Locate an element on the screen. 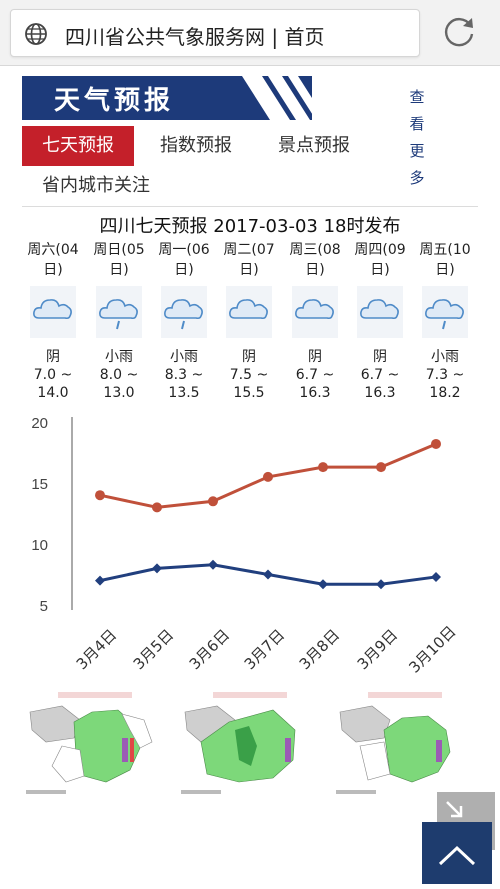  x-tick-label: 3月8日 is located at coordinates (319, 649).